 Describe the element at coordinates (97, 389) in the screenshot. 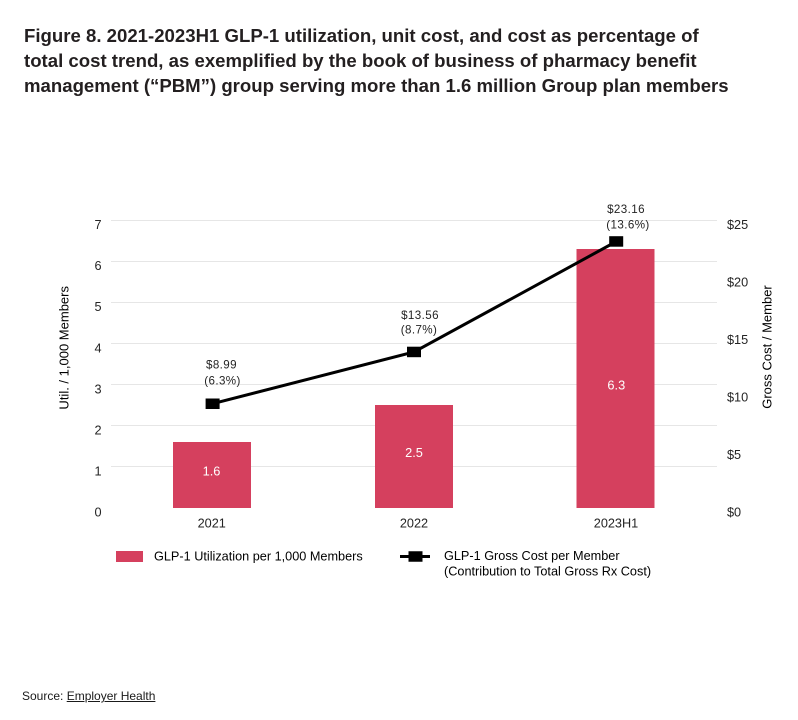

I see `svg-text: 3` at that location.